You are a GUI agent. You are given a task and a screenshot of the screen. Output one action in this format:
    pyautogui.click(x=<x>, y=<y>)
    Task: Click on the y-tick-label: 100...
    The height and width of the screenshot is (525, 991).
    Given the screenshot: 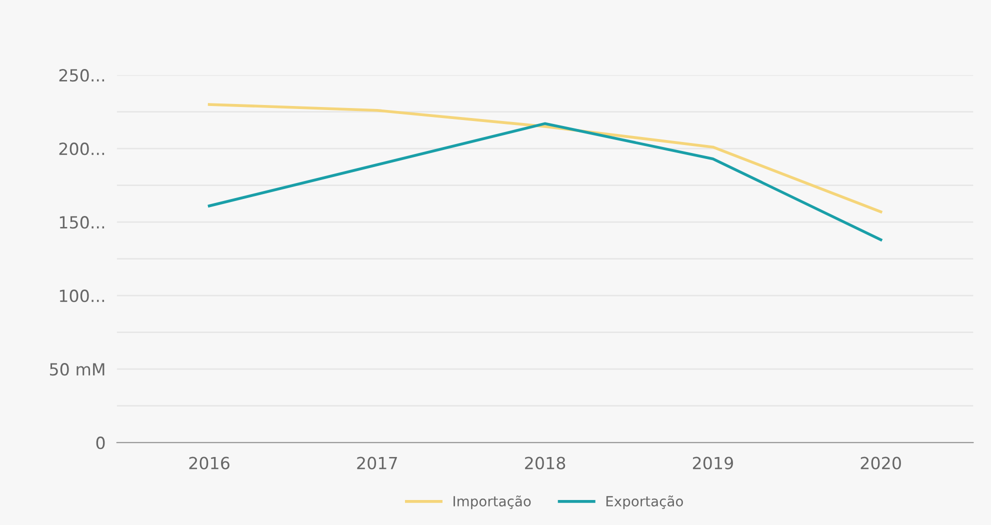 What is the action you would take?
    pyautogui.click(x=82, y=296)
    